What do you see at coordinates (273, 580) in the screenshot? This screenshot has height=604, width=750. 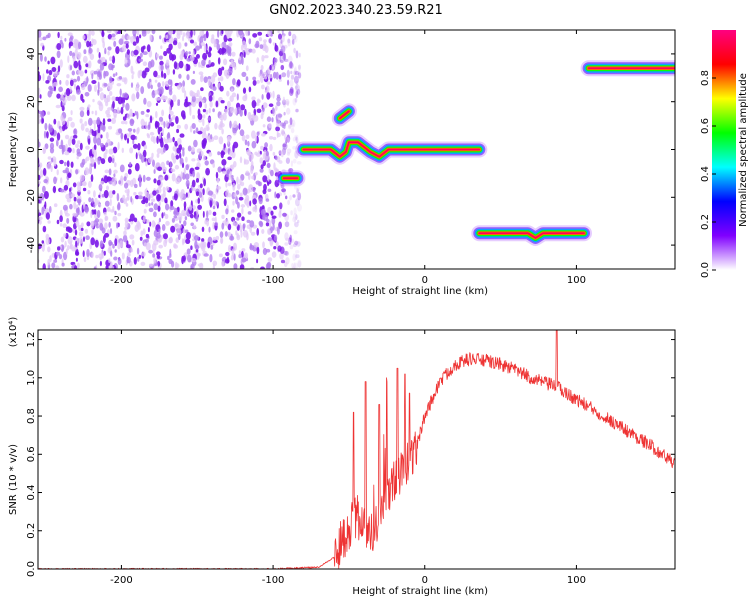 I see `snr-x-tick-label: -100` at bounding box center [273, 580].